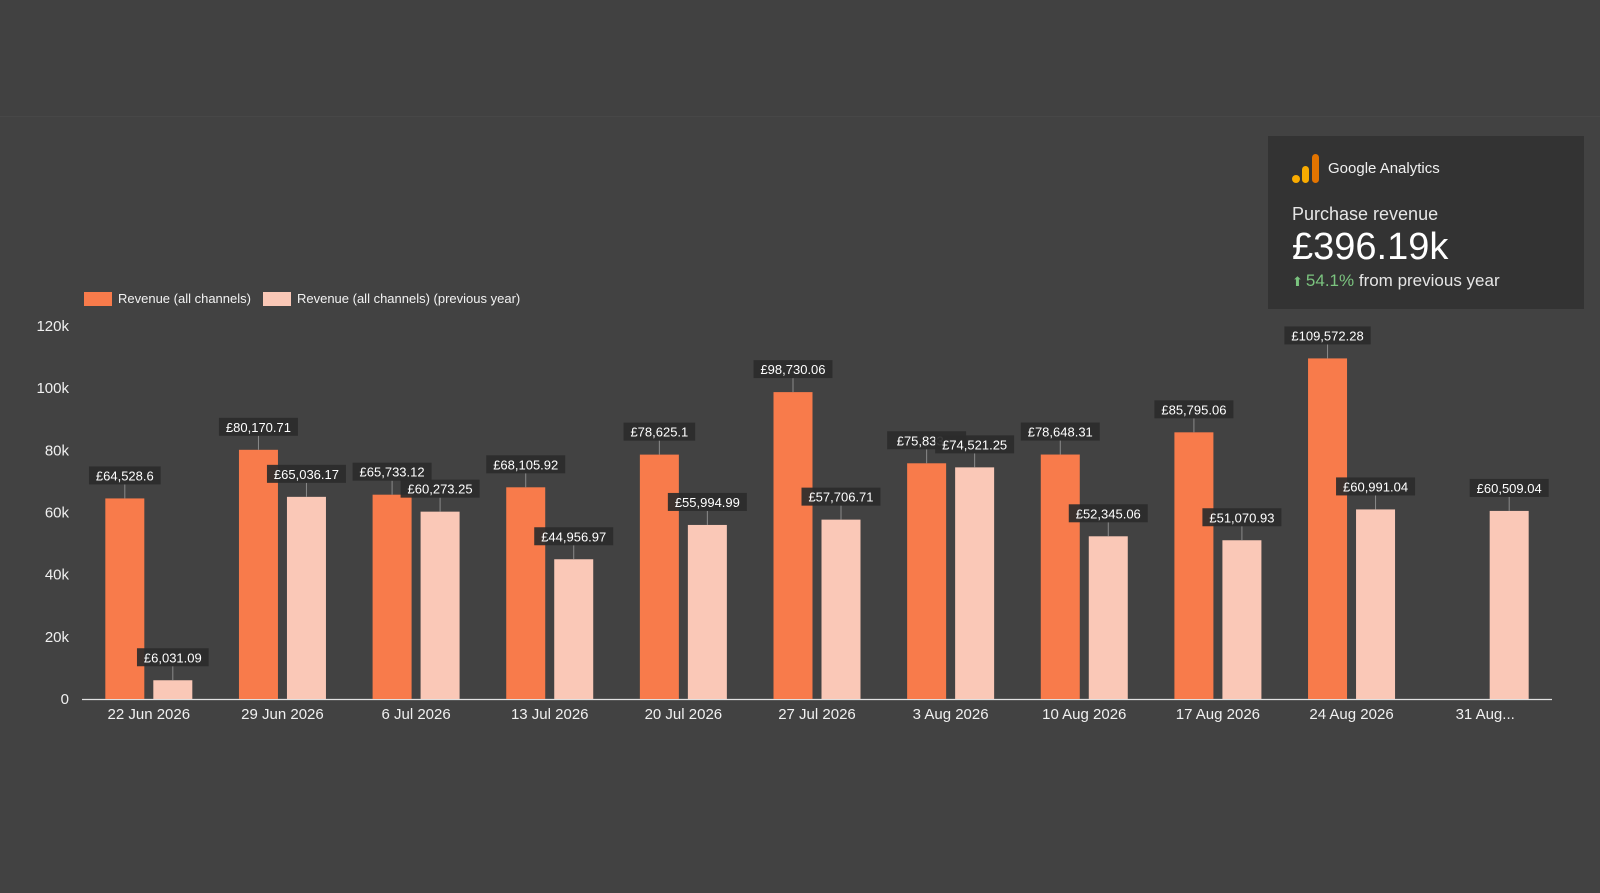 This screenshot has width=1600, height=893. I want to click on data-label-previous: £52,345.06, so click(1108, 513).